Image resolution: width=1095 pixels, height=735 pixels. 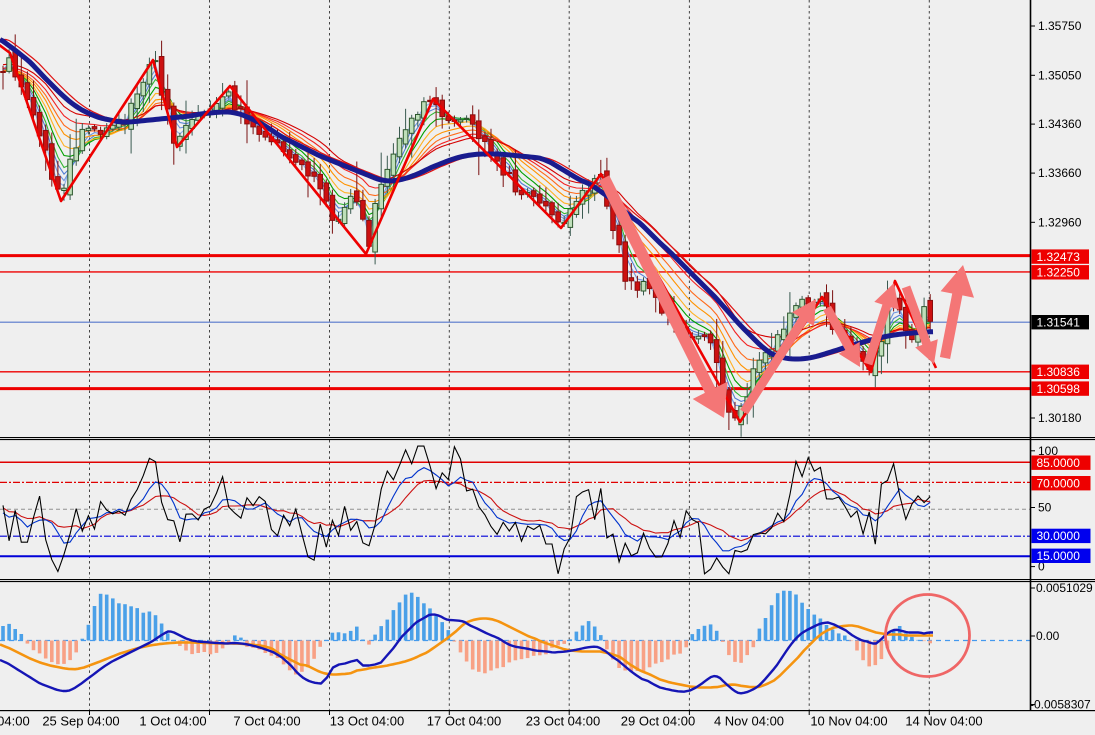 I want to click on svg-text: 1.31541, so click(x=1059, y=322).